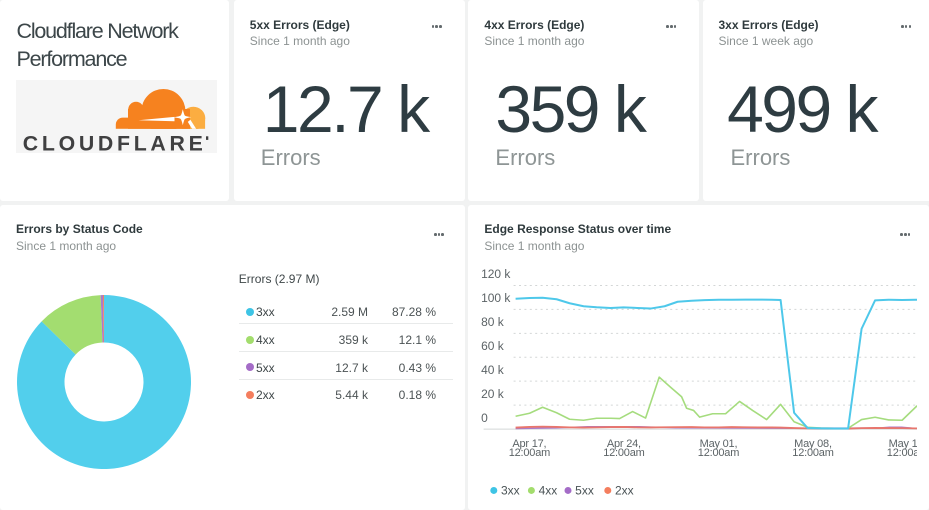 Image resolution: width=929 pixels, height=510 pixels. What do you see at coordinates (493, 394) in the screenshot?
I see `svg-text: 20 k` at bounding box center [493, 394].